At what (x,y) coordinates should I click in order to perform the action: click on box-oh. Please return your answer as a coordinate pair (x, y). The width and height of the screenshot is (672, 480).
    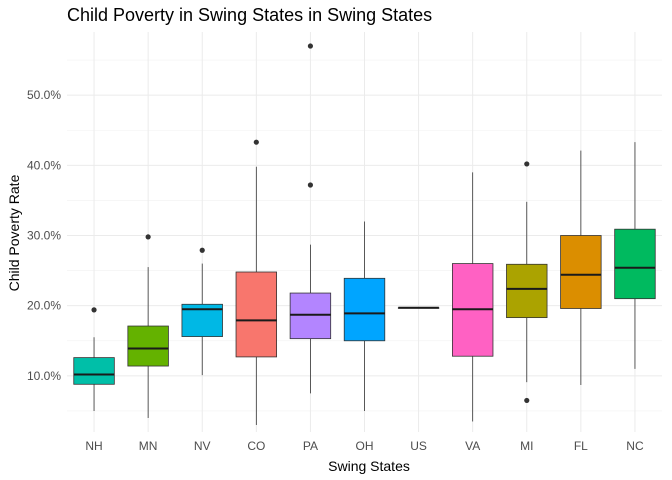
    Looking at the image, I should click on (364, 316).